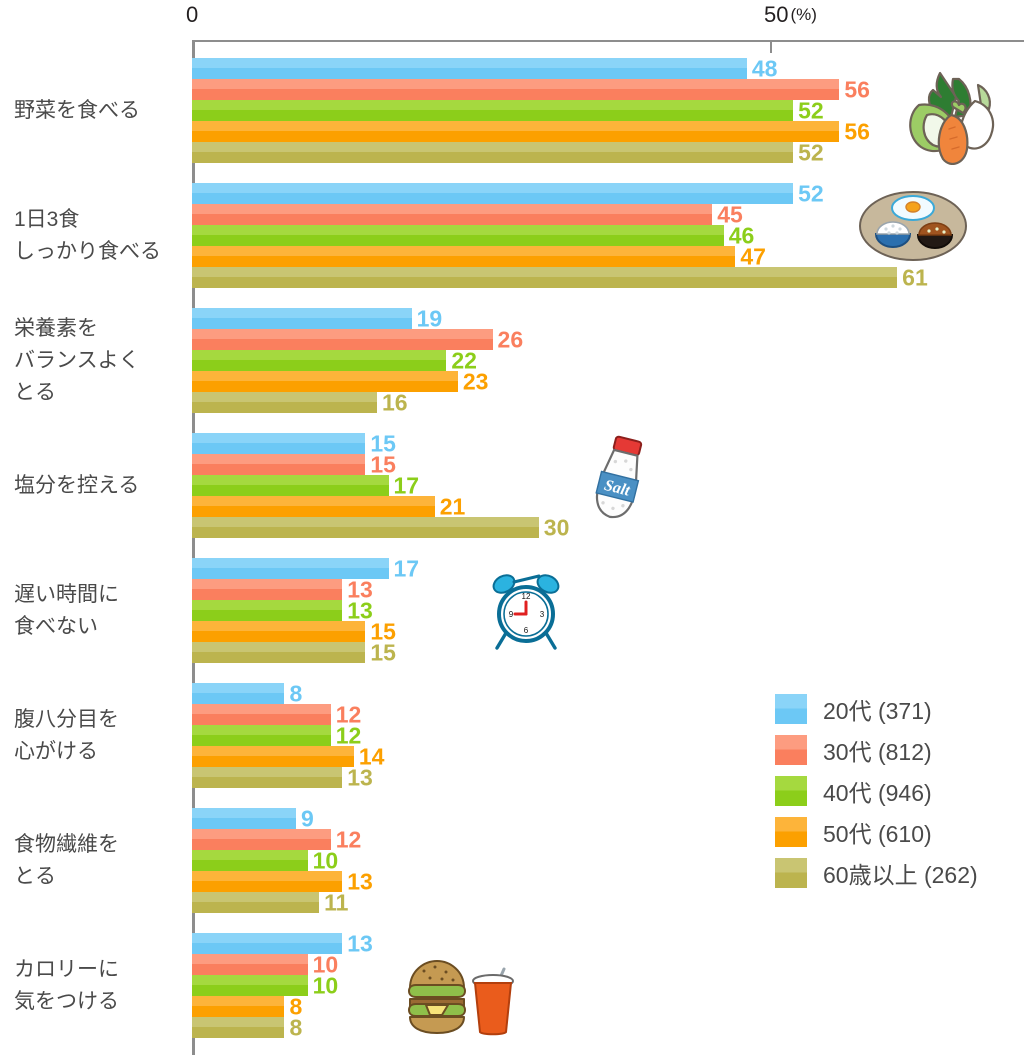 This screenshot has height=1061, width=1024. I want to click on bar-value-label: 56, so click(857, 89).